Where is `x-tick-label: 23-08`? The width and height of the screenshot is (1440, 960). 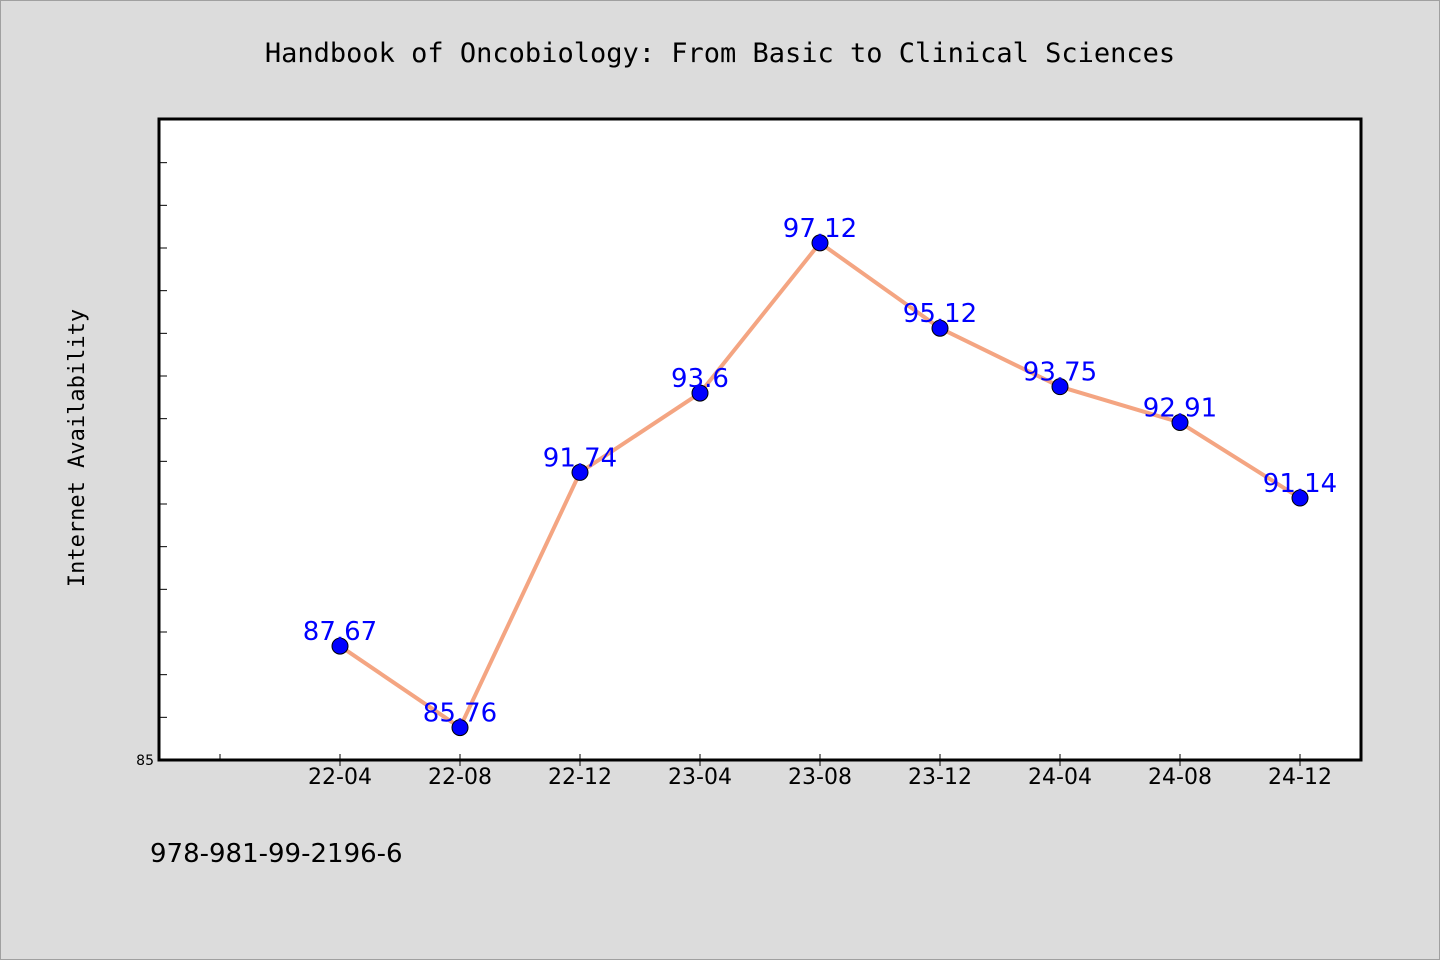
x-tick-label: 23-08 is located at coordinates (820, 777).